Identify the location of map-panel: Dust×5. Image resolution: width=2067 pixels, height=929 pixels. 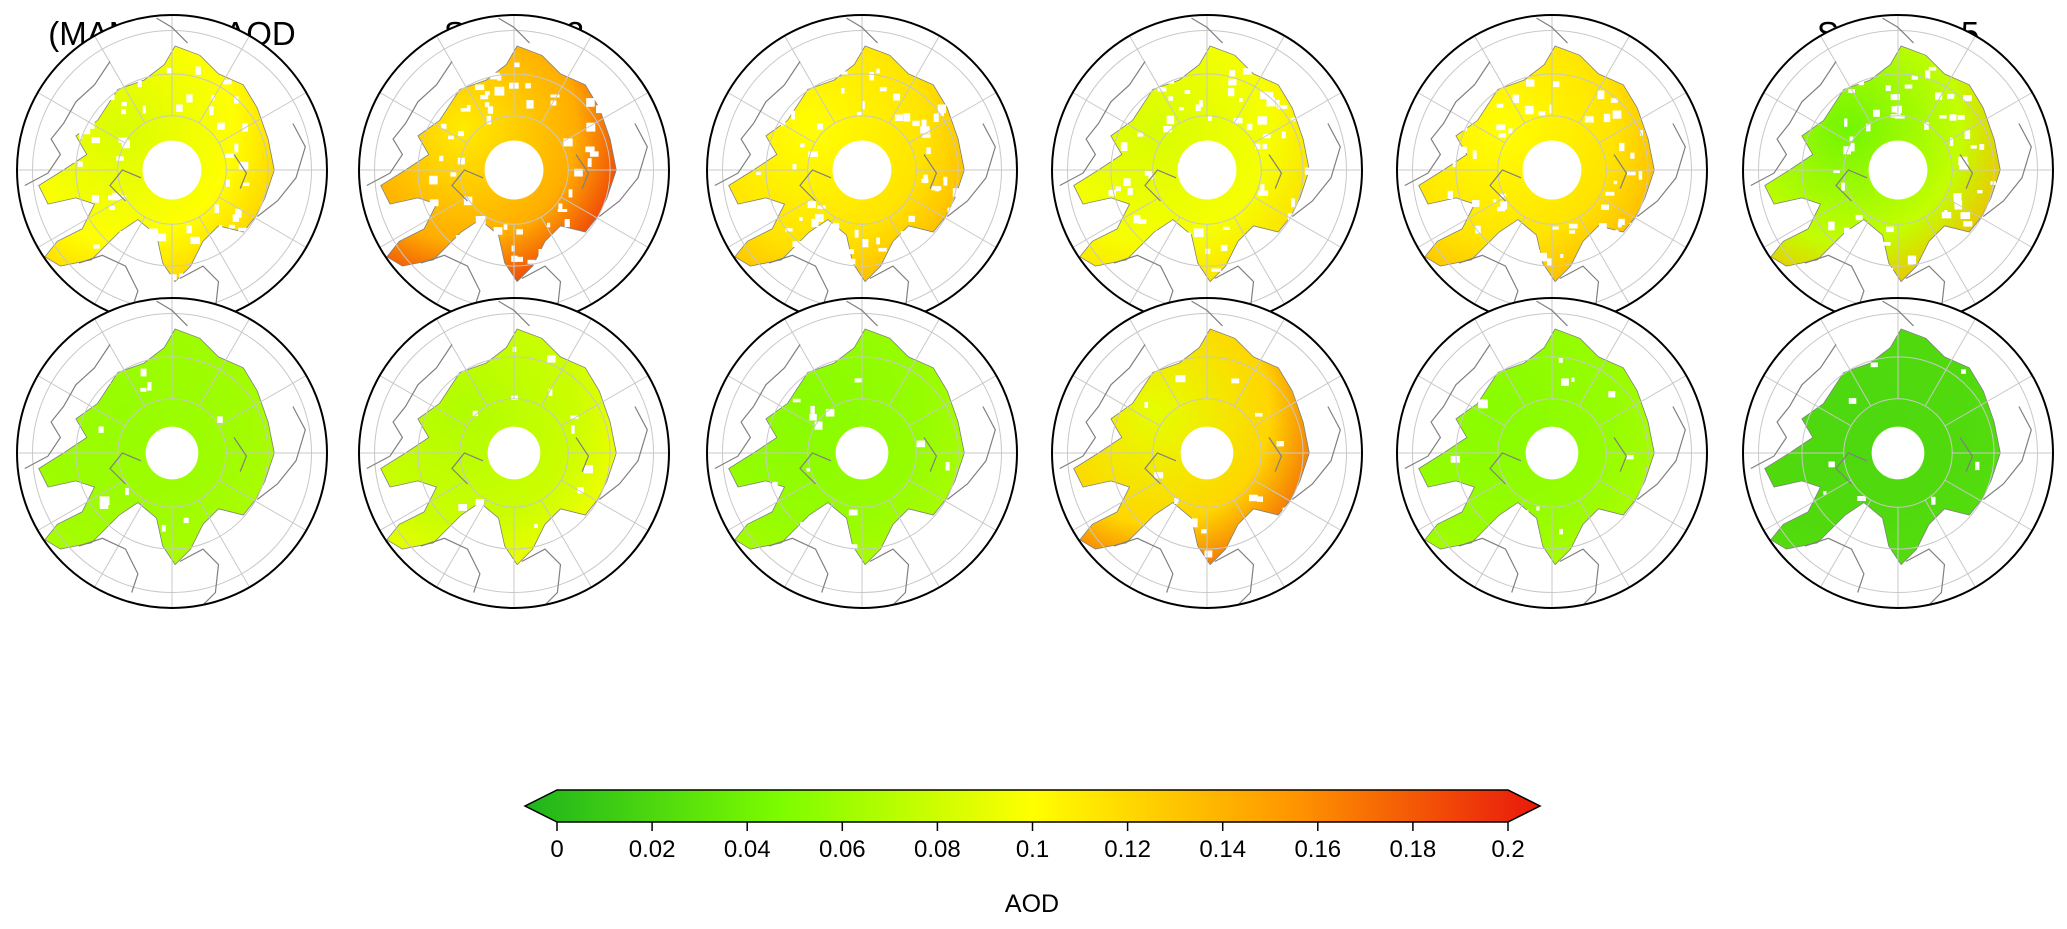
(862, 170).